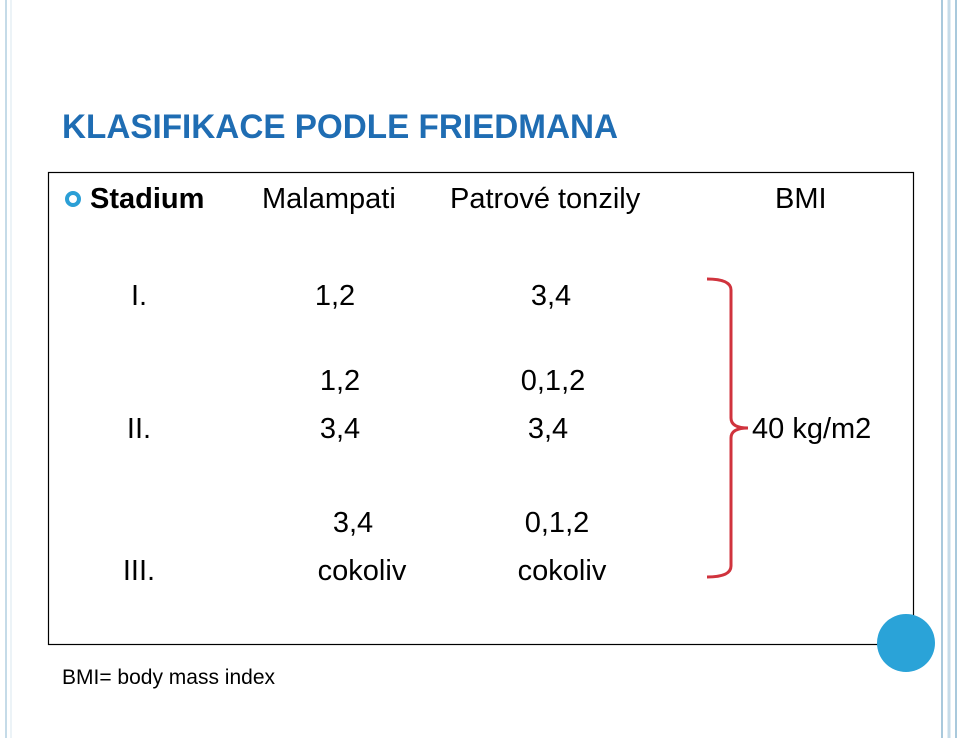  What do you see at coordinates (811, 429) in the screenshot?
I see `bmi-value: 40 kg/m2` at bounding box center [811, 429].